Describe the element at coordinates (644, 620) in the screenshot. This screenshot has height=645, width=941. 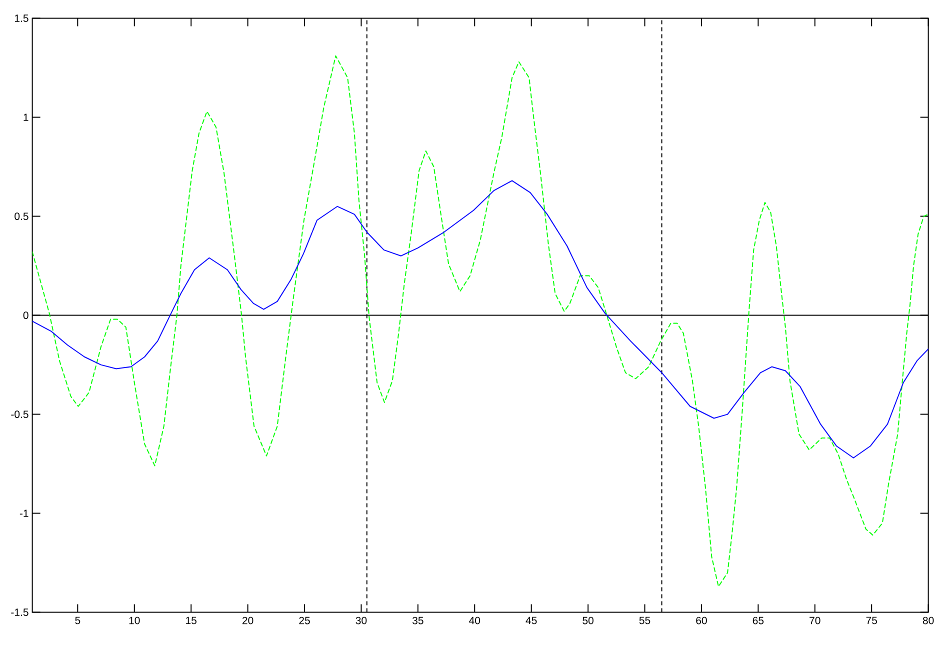
I see `x-tick-label: 55` at that location.